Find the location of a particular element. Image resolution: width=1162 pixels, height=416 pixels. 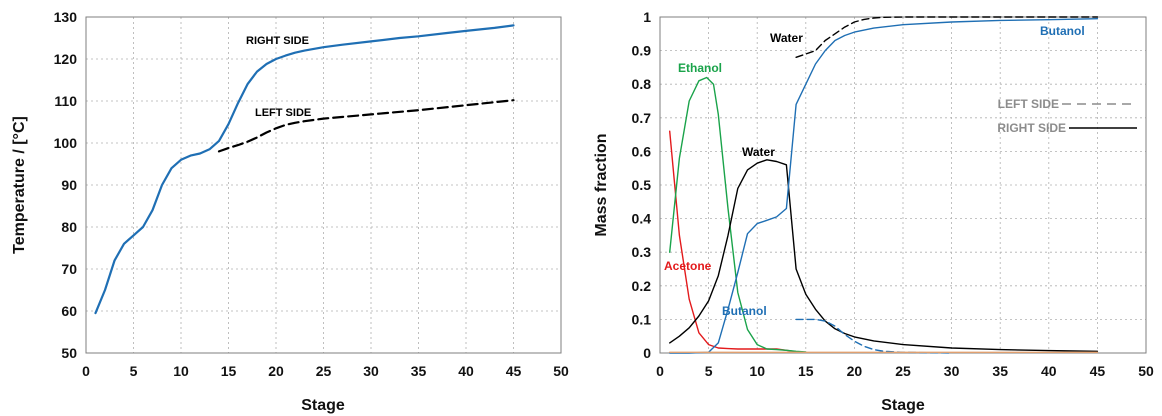

legend-label-right-side: RIGHT SIDE is located at coordinates (1031, 128).